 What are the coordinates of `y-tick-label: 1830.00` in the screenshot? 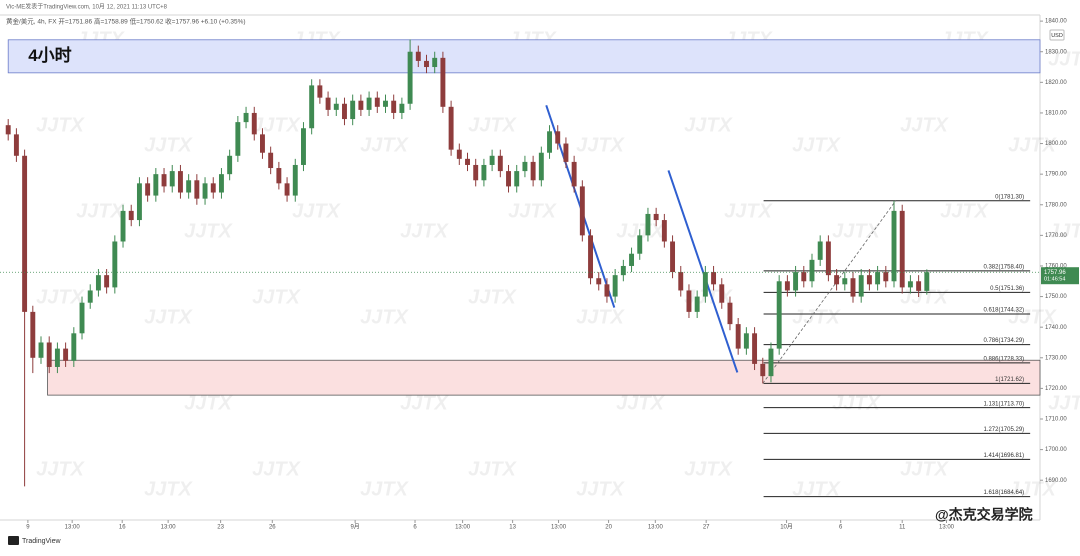 It's located at (1056, 52).